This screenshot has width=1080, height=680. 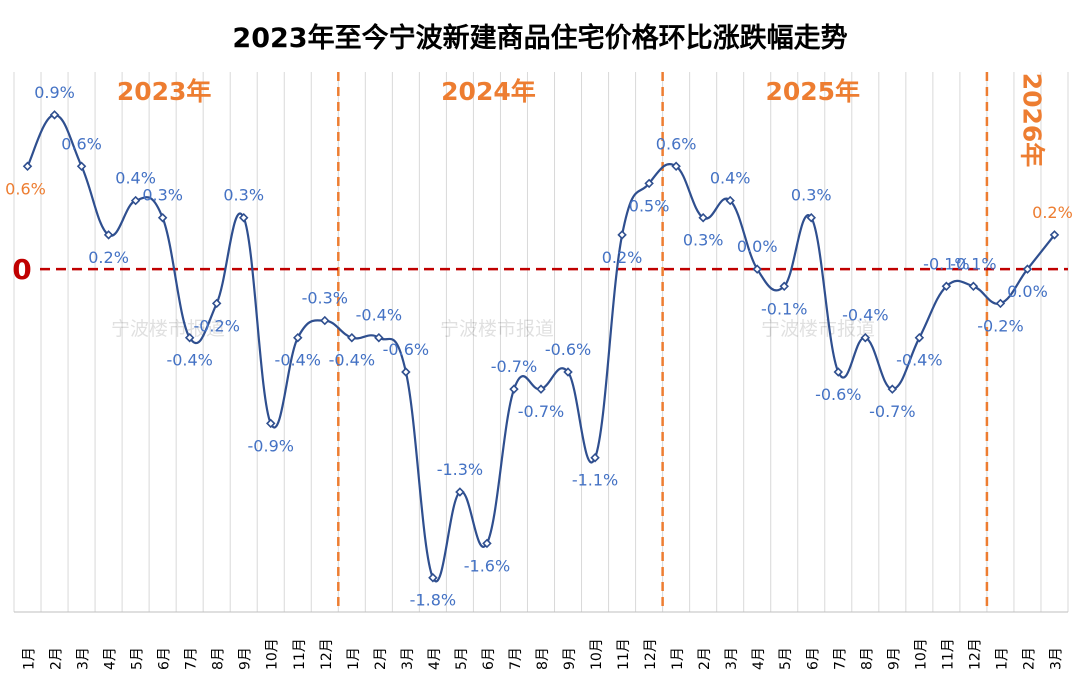 I want to click on data-label: 0.9%, so click(x=54, y=92).